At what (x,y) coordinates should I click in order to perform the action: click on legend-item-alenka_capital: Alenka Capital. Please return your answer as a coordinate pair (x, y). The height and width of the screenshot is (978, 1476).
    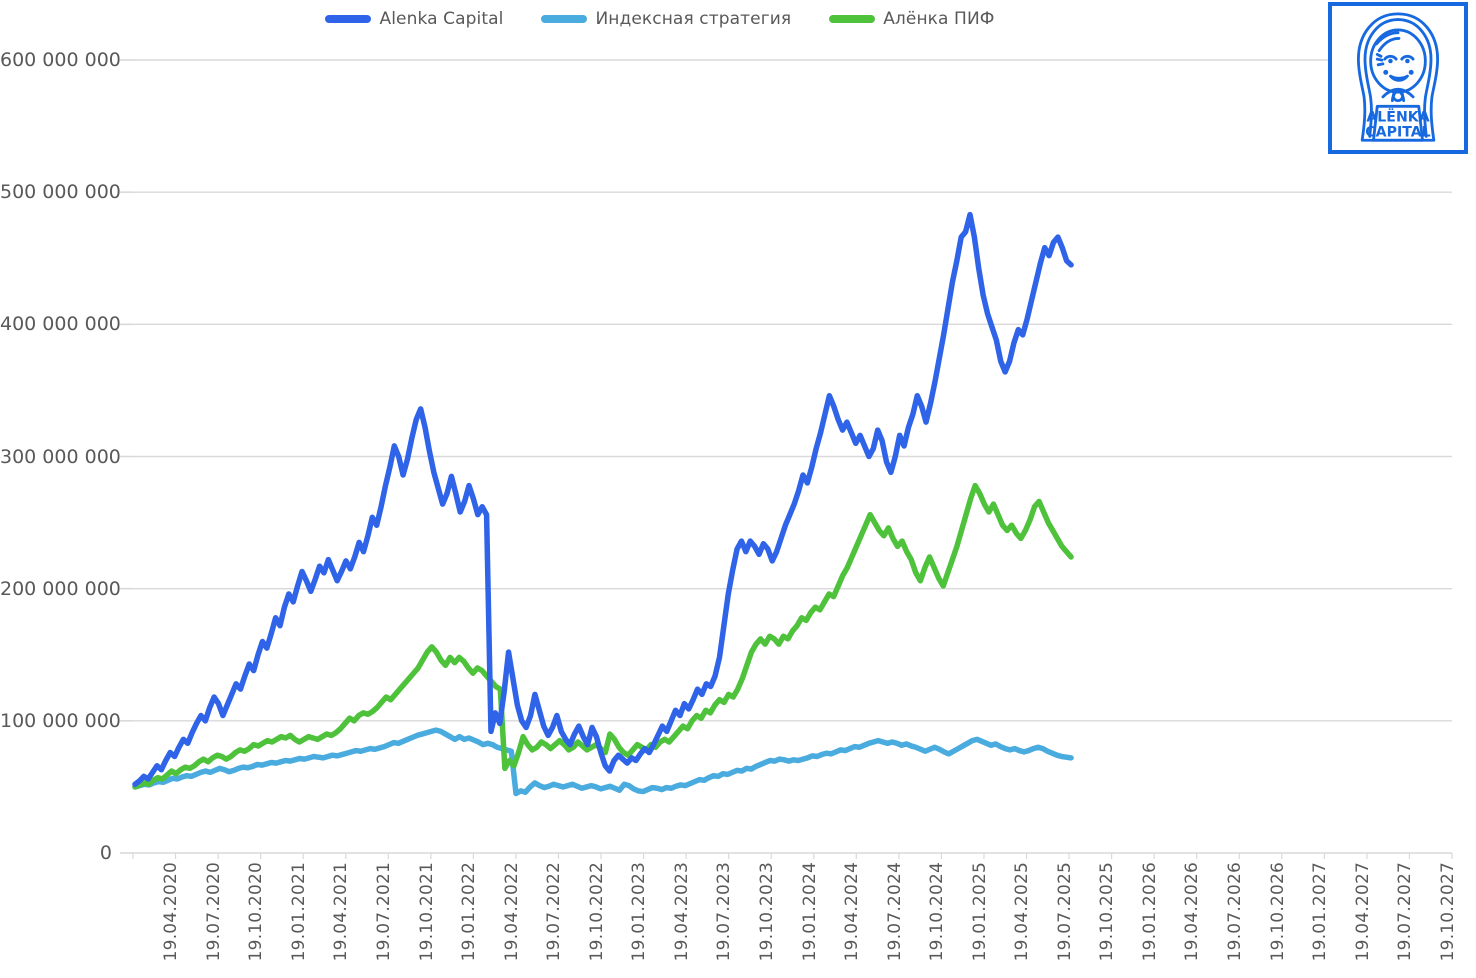
    Looking at the image, I should click on (414, 19).